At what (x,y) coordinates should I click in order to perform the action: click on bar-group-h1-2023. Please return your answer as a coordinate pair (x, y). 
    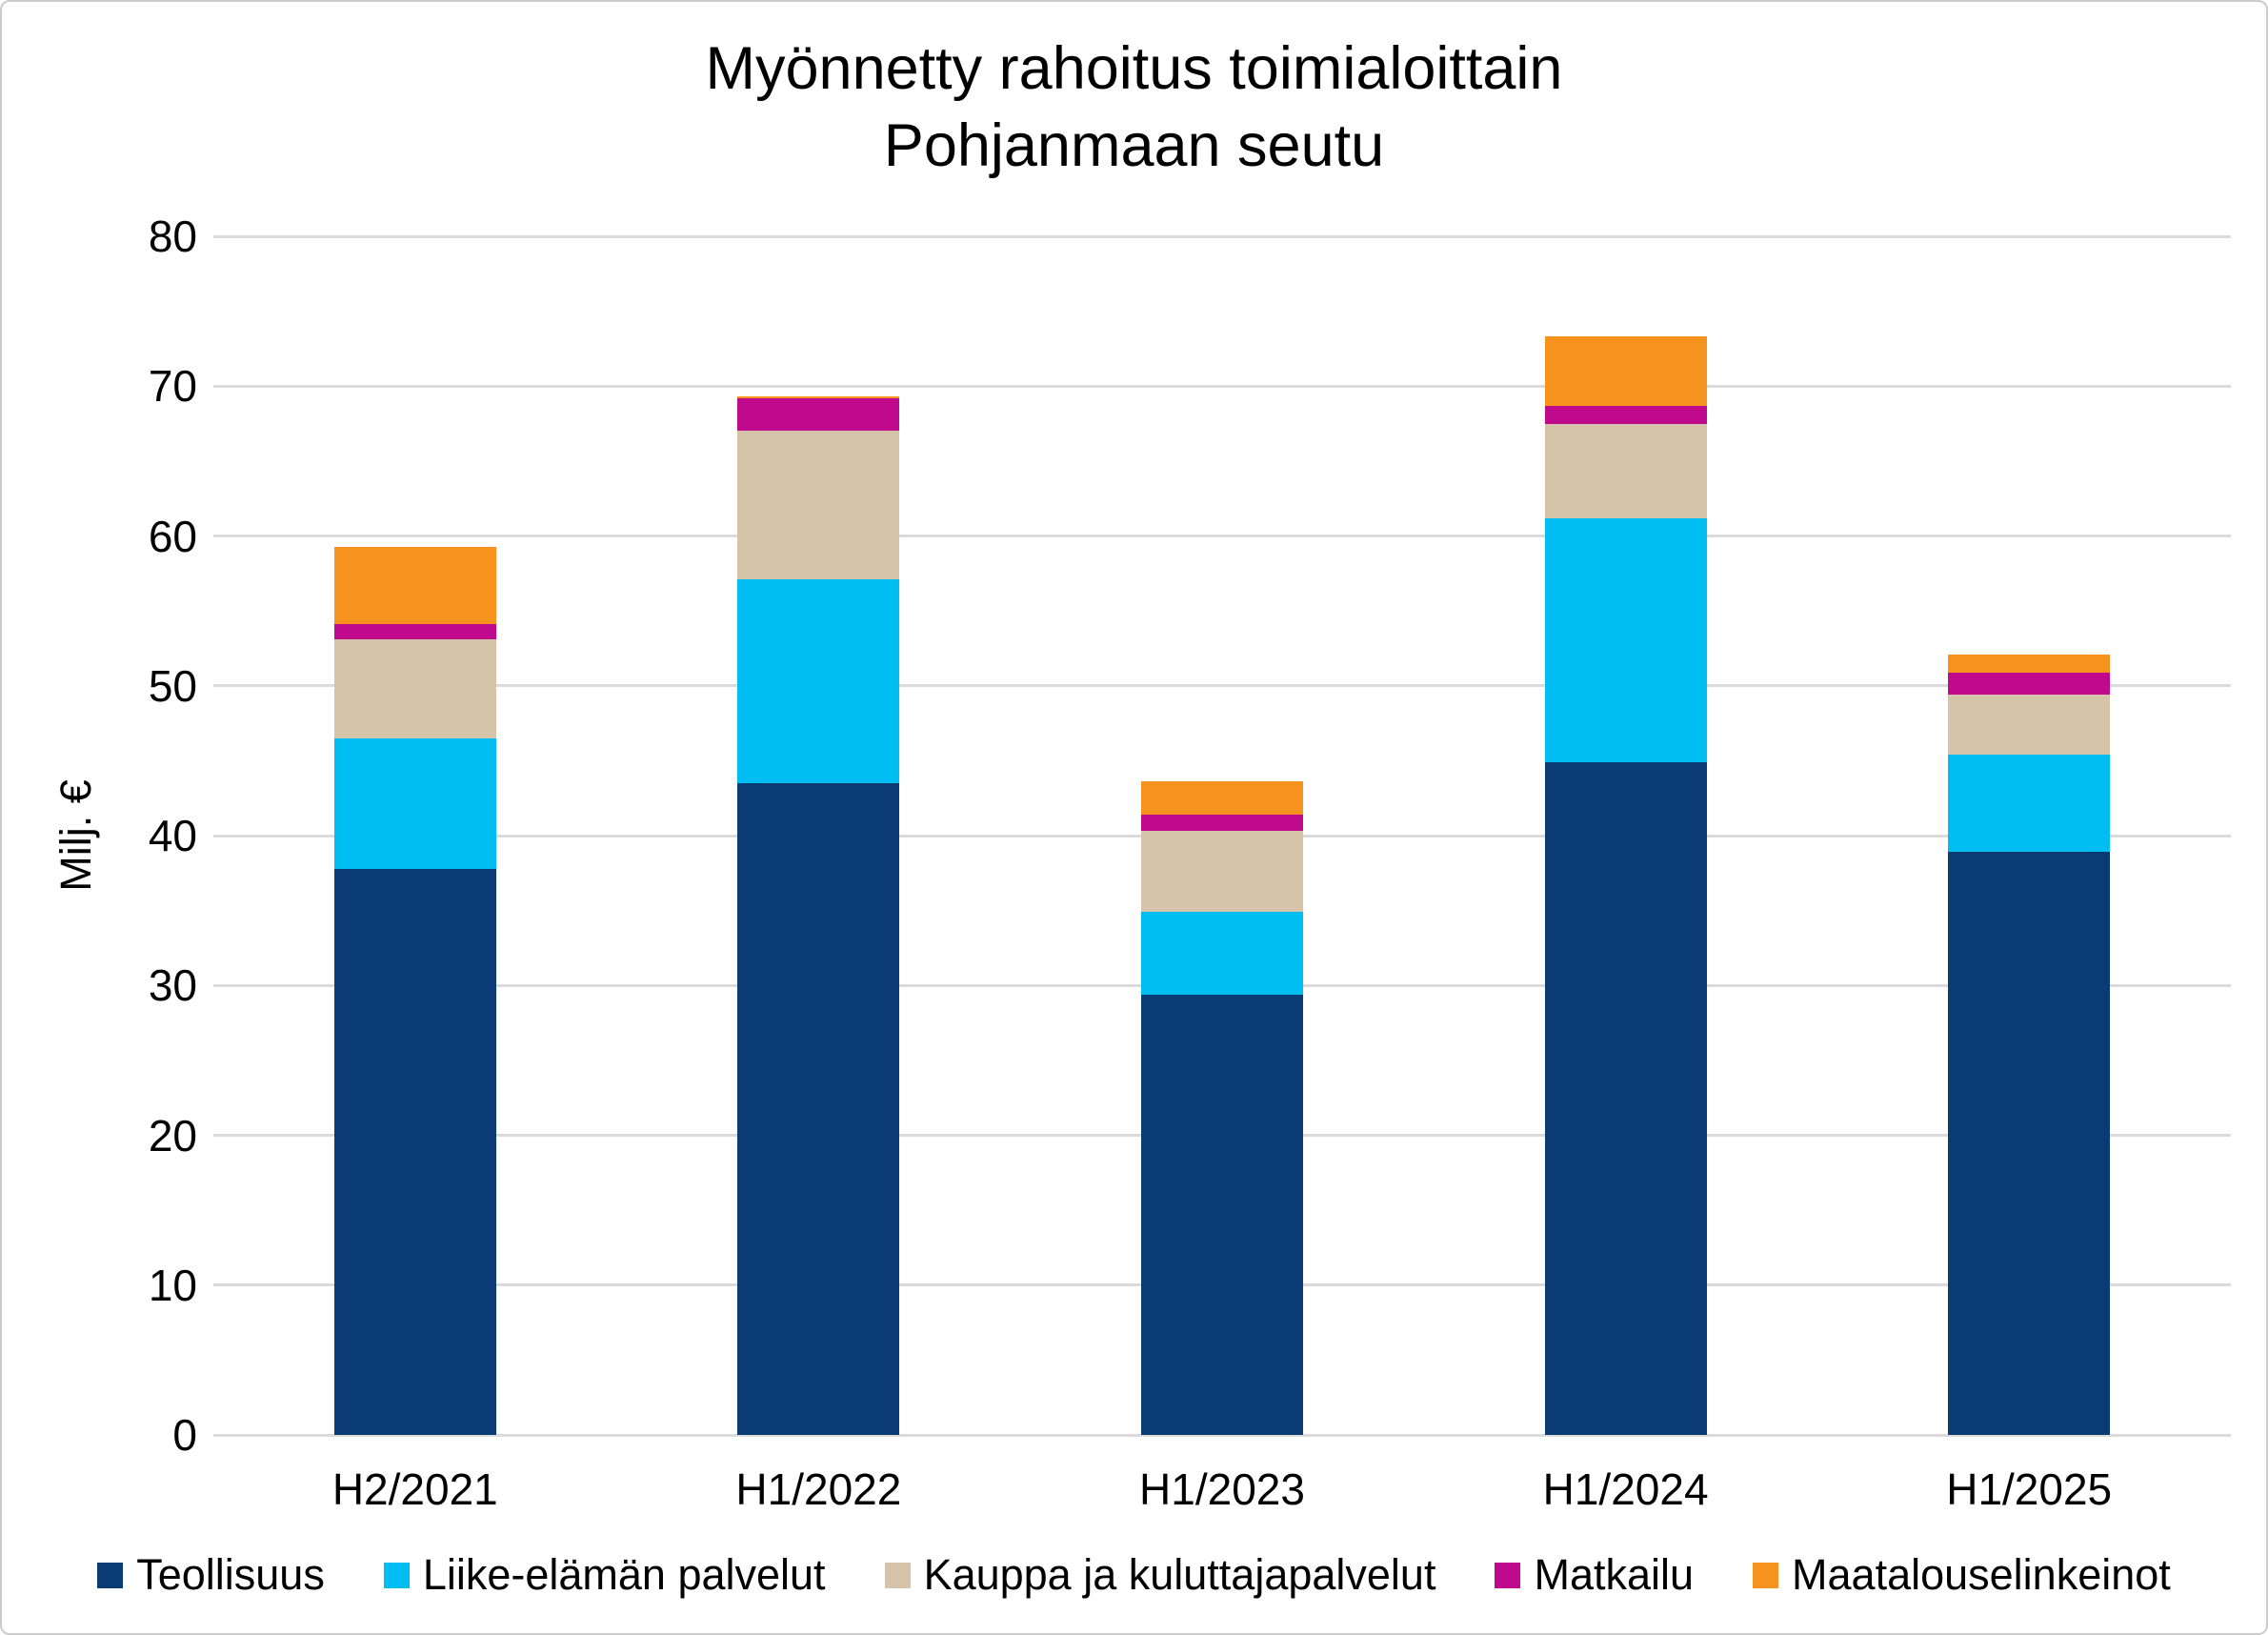
    Looking at the image, I should click on (1222, 836).